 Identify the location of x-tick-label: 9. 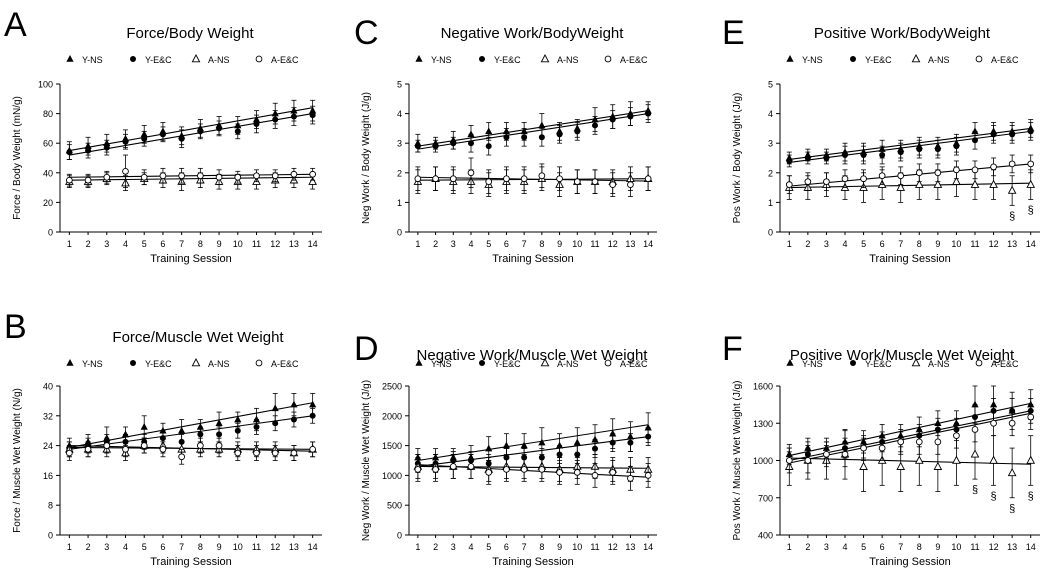
(937, 244).